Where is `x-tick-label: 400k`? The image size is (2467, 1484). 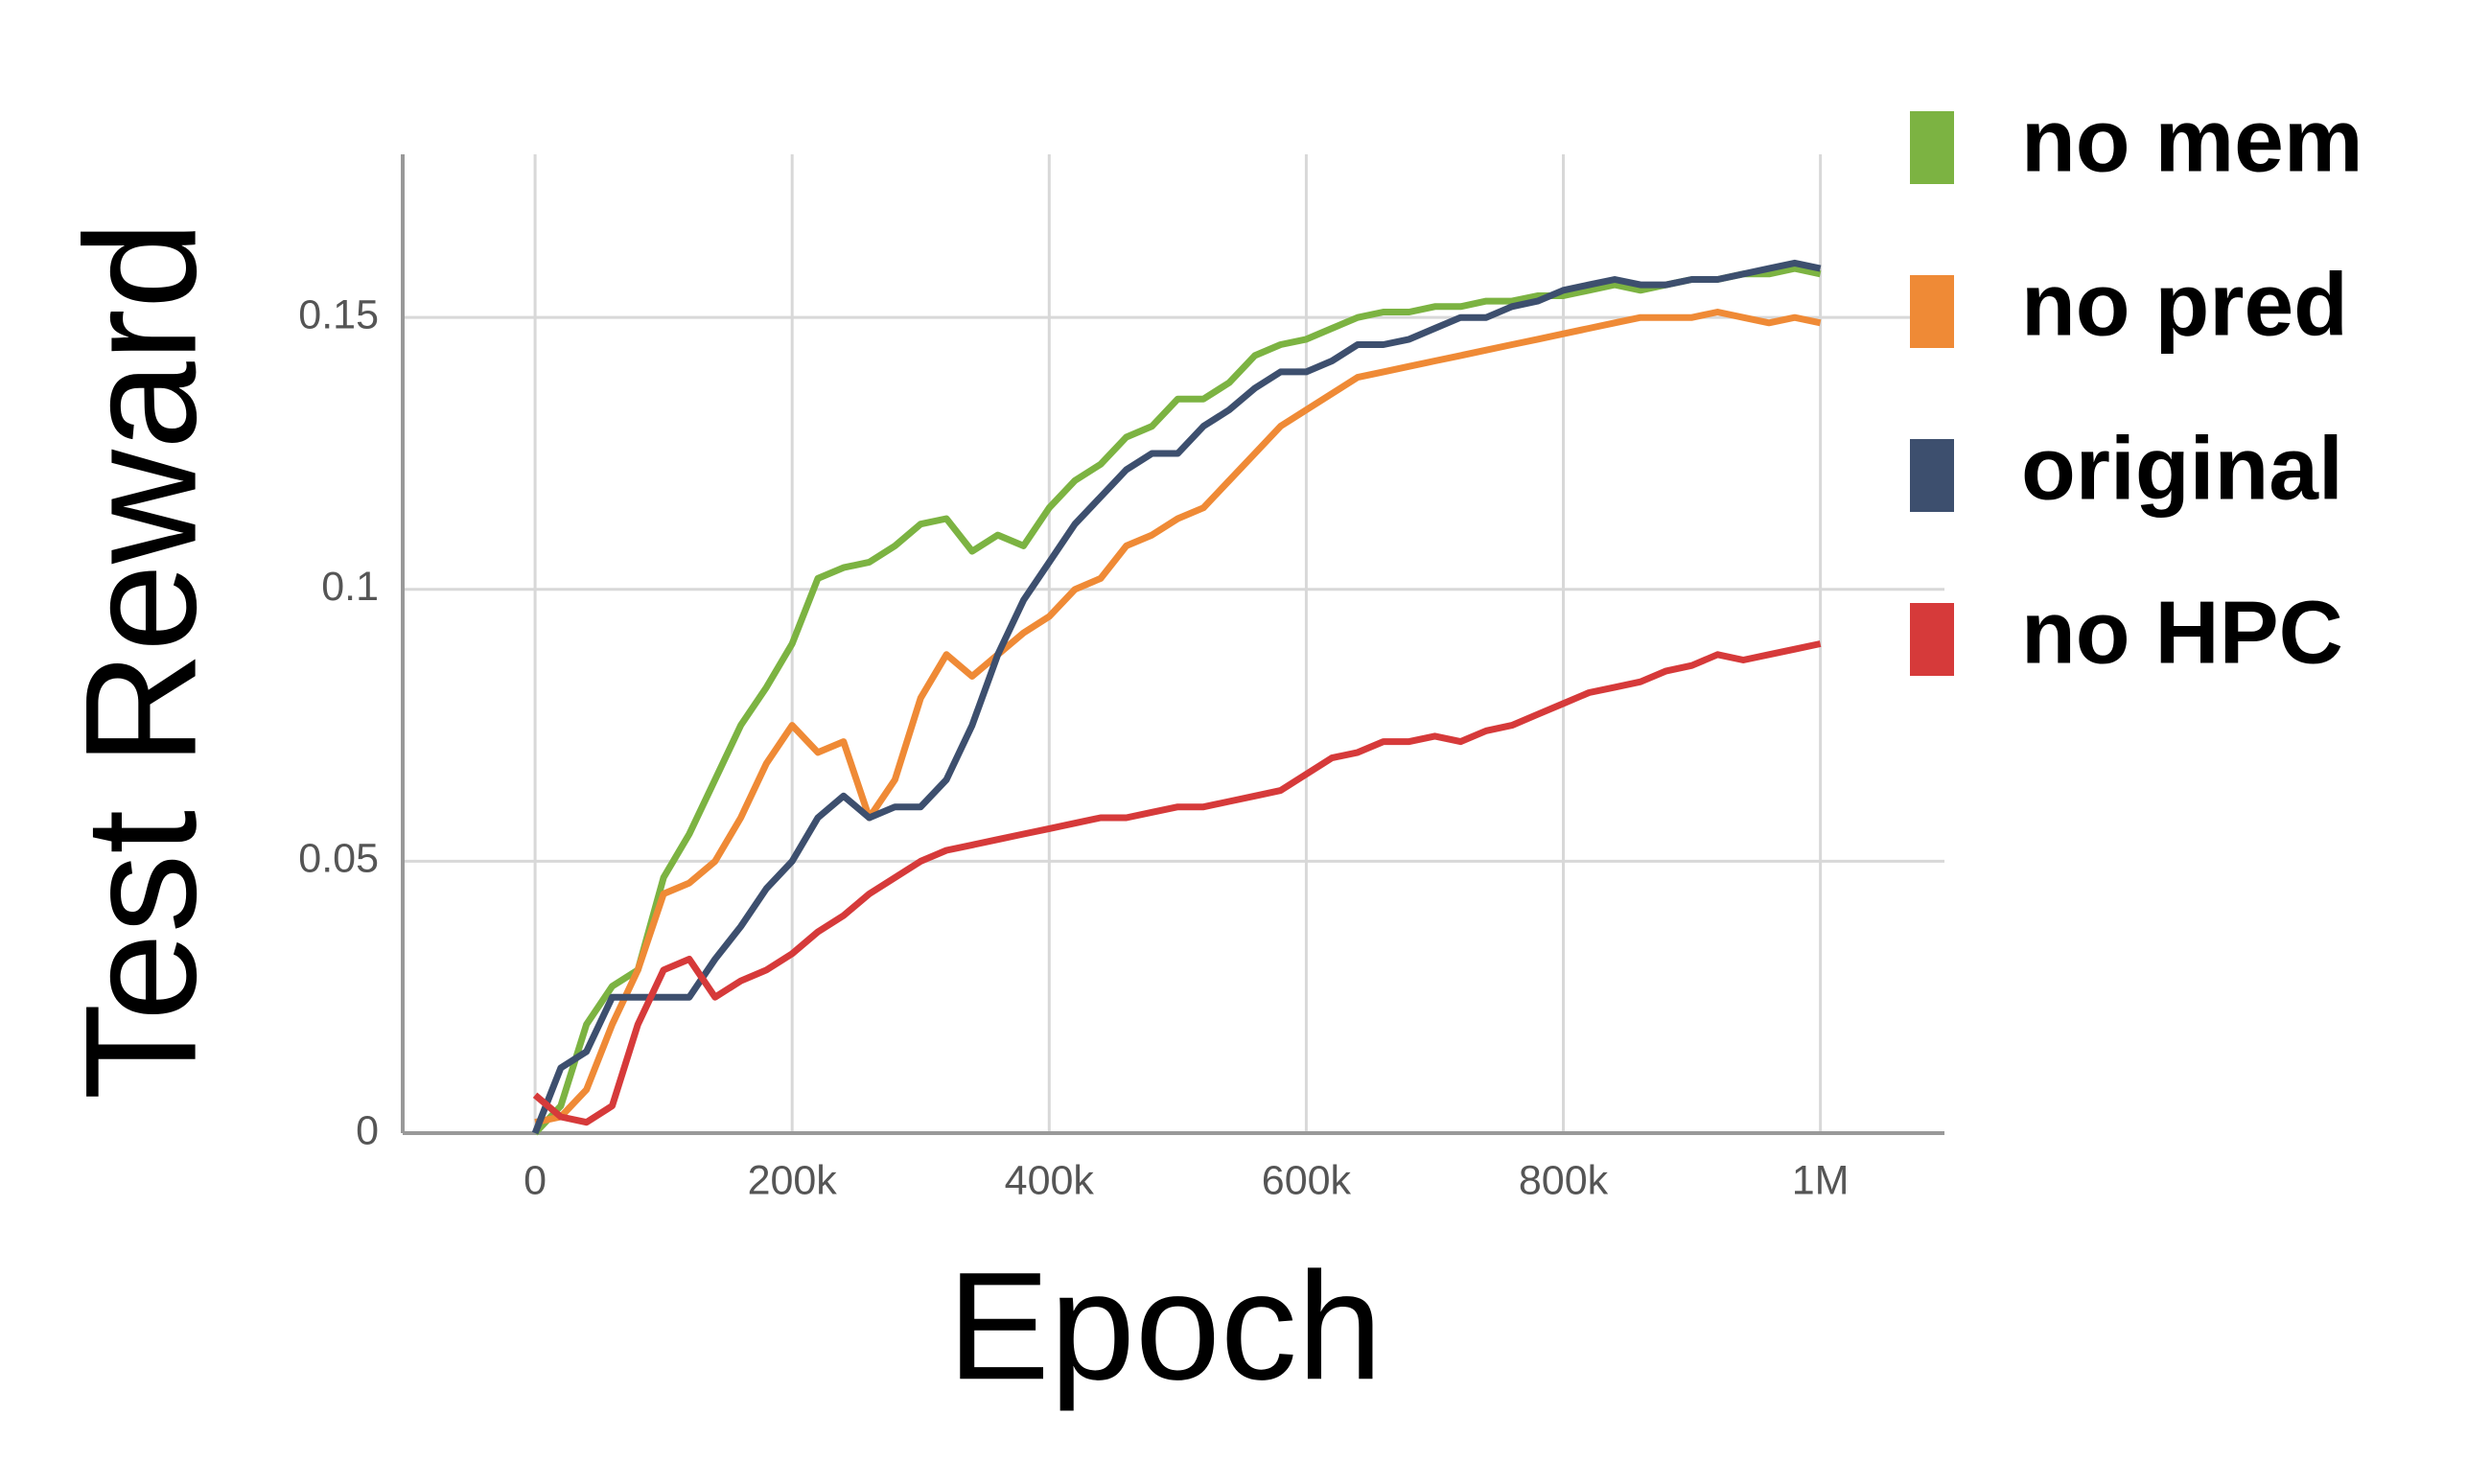 x-tick-label: 400k is located at coordinates (1050, 1180).